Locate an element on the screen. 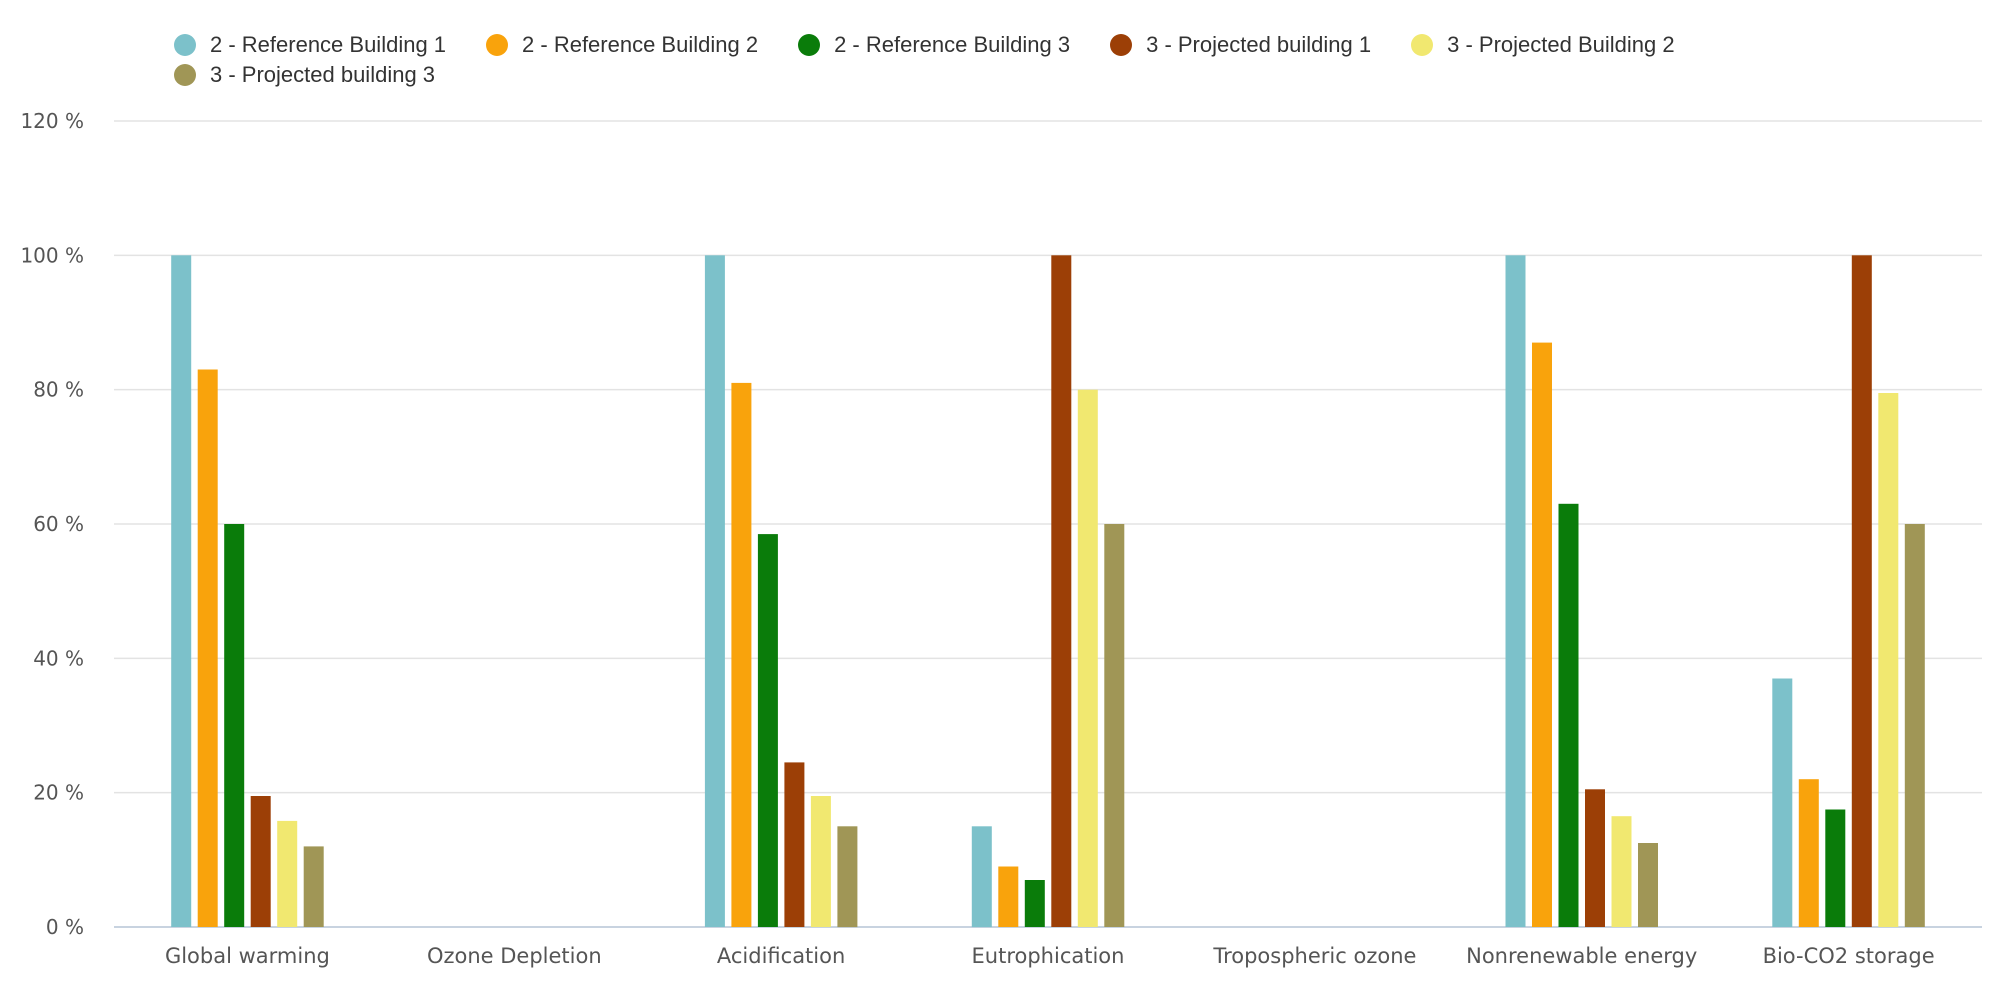 The width and height of the screenshot is (1997, 1000). x-tick-label: Acidification is located at coordinates (781, 956).